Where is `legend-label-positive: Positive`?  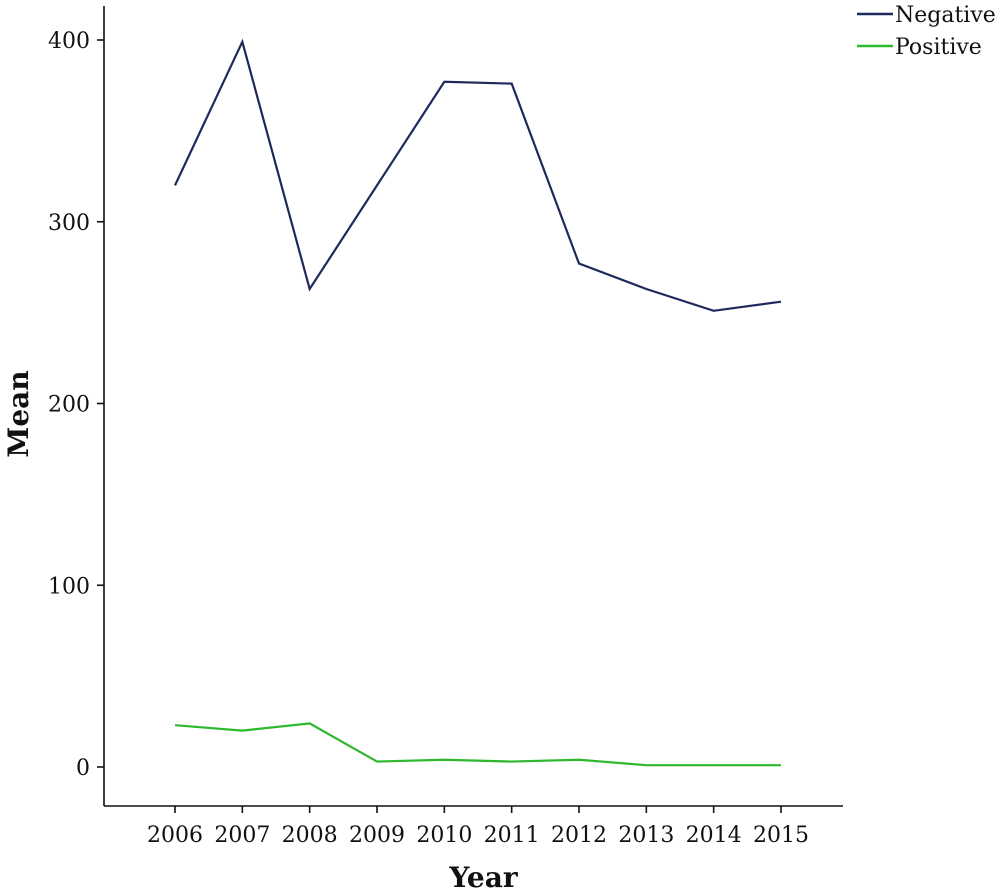
legend-label-positive: Positive is located at coordinates (938, 47).